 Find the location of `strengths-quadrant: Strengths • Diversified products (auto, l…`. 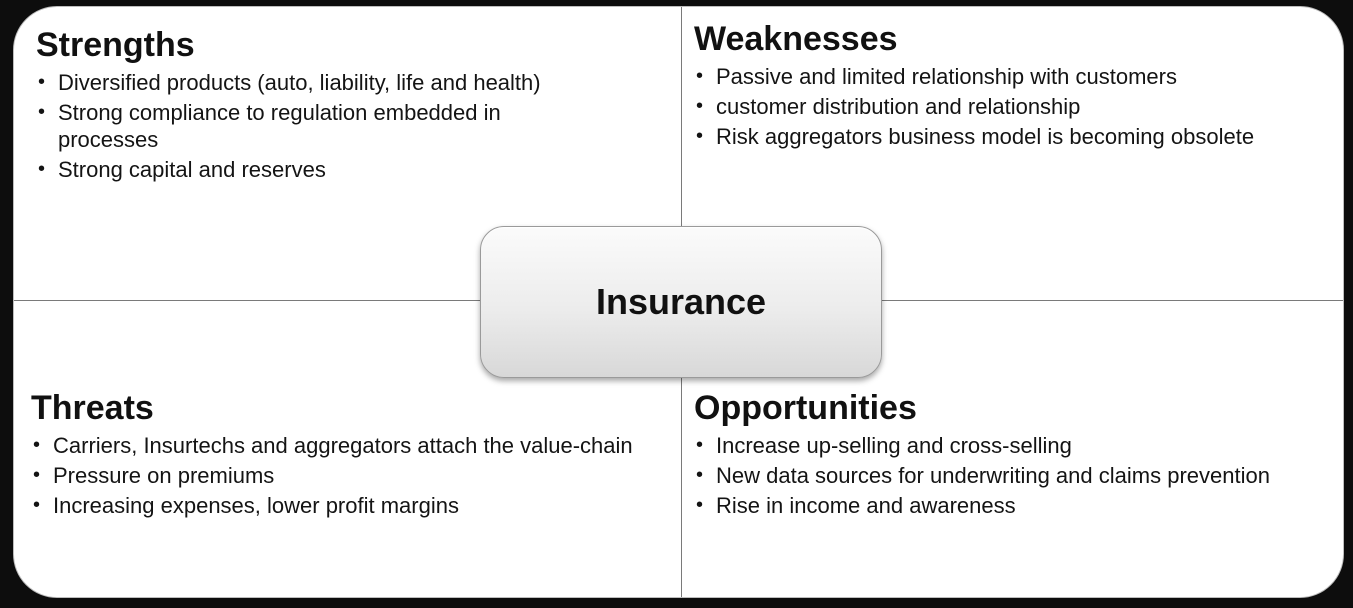

strengths-quadrant: Strengths • Diversified products (auto, l… is located at coordinates (316, 105).